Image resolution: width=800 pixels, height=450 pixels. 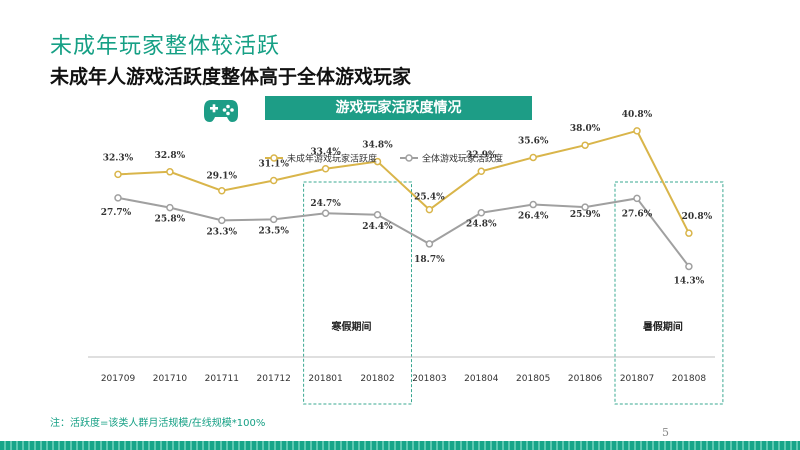 I want to click on data-label: 40.8%, so click(x=637, y=115).